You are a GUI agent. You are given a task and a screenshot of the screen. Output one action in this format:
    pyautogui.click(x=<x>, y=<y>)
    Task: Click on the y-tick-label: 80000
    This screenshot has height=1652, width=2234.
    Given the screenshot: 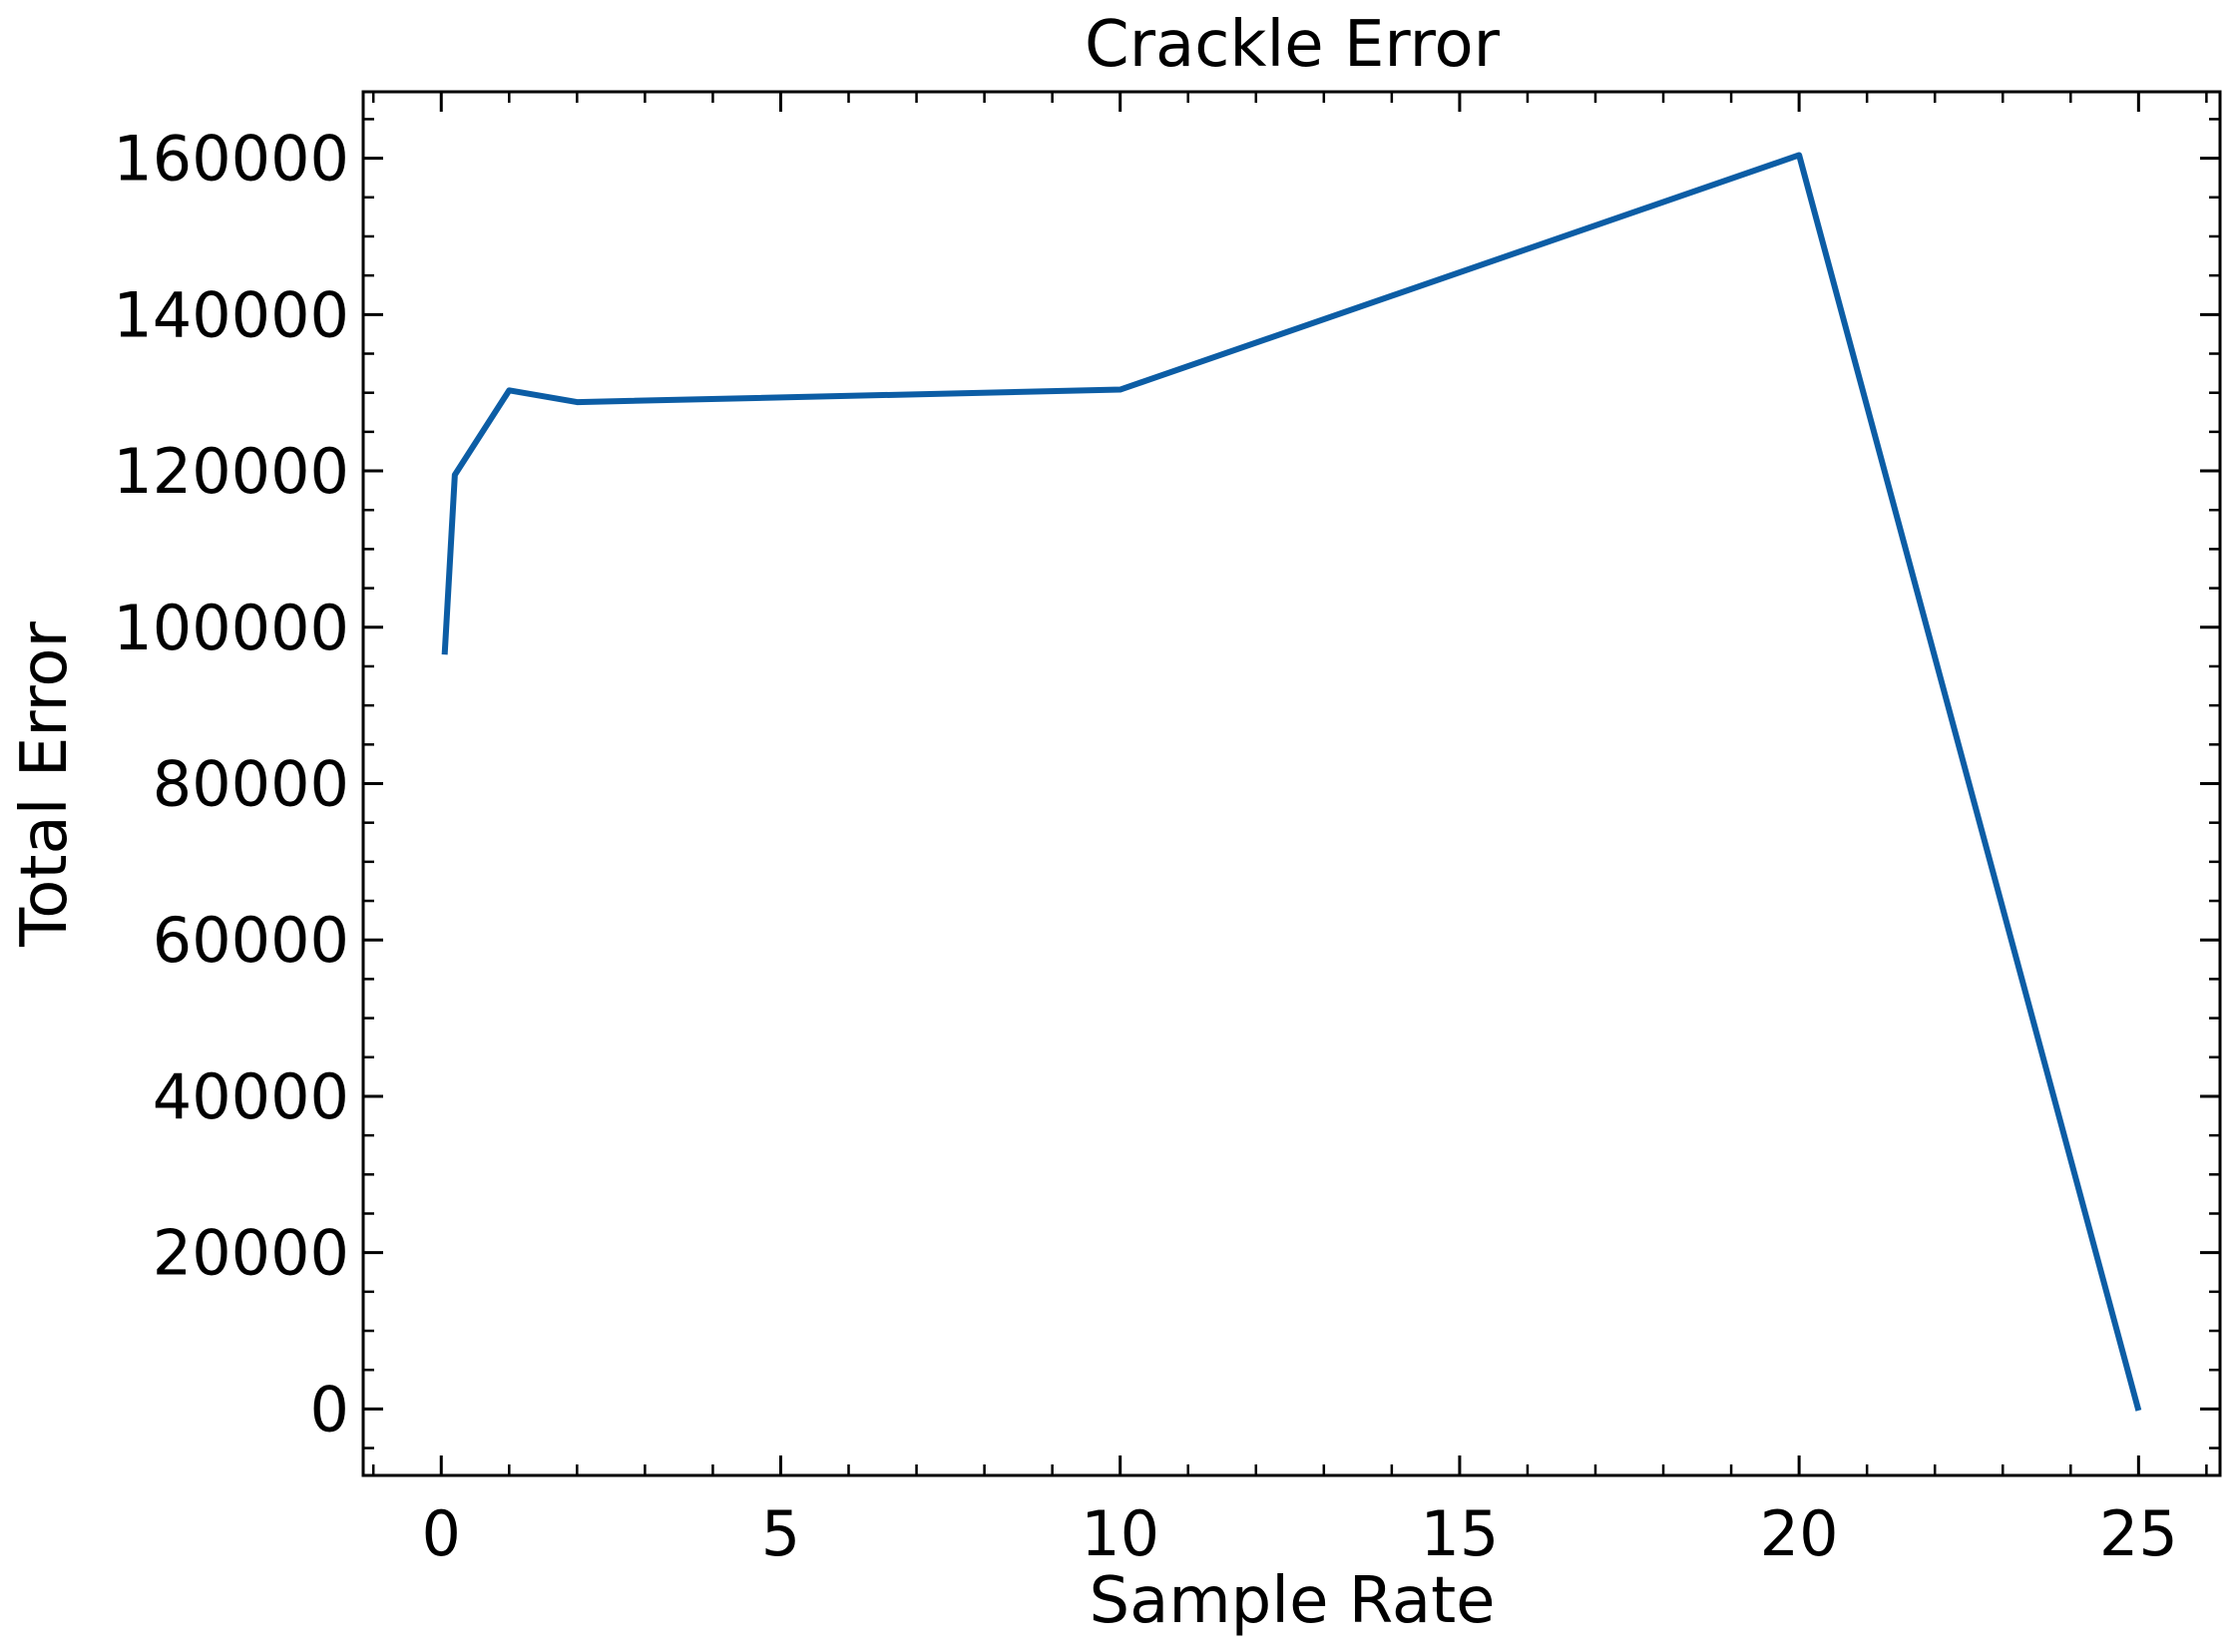 What is the action you would take?
    pyautogui.click(x=251, y=784)
    